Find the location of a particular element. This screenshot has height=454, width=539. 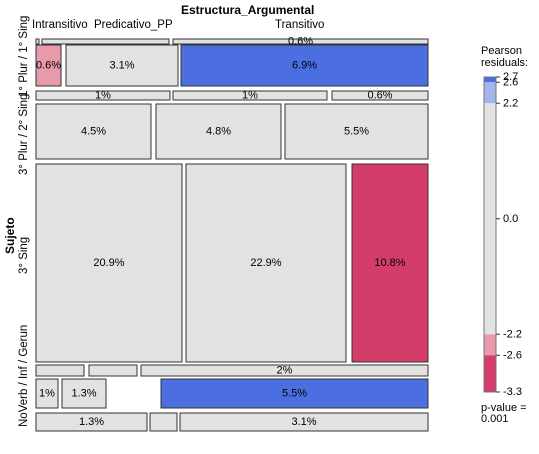

mosaic-cell-1-transitivo is located at coordinates (356, 131).